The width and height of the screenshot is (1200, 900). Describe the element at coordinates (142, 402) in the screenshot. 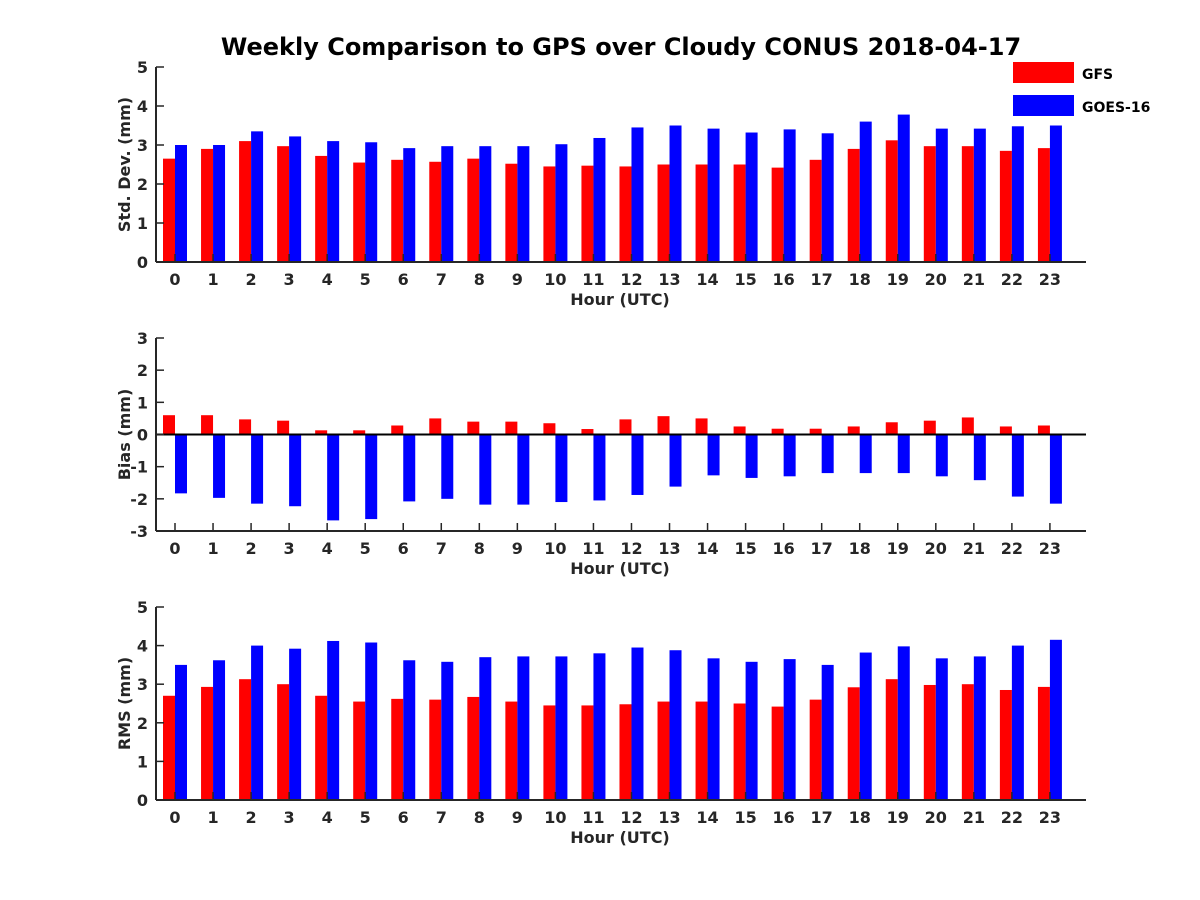

I see `y-tick-label: 1` at that location.